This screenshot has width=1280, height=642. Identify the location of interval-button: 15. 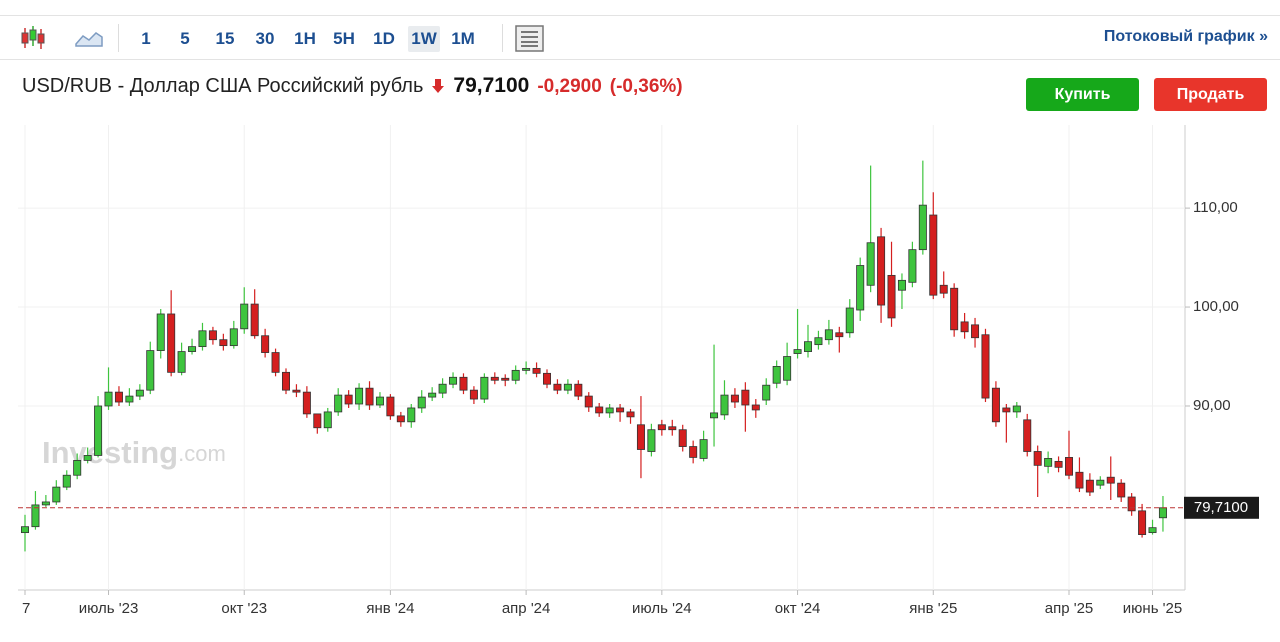
(225, 38).